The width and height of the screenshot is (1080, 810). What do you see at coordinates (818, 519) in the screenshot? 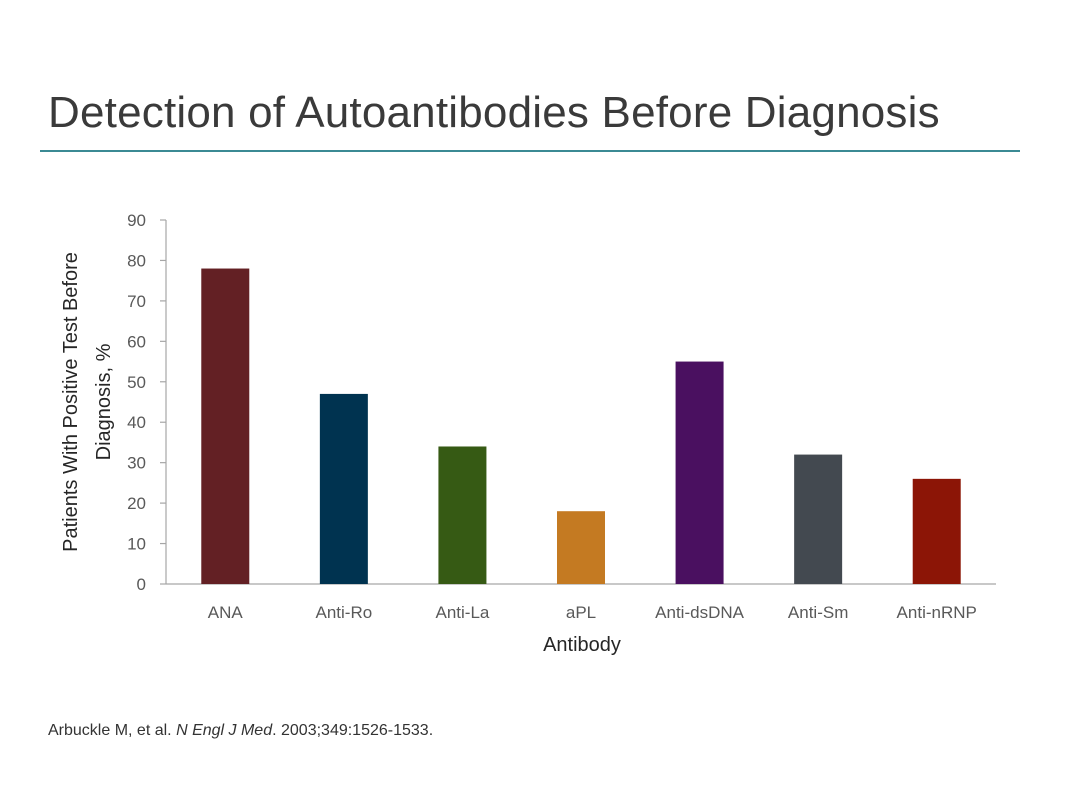
I see `bar-anti-sm` at bounding box center [818, 519].